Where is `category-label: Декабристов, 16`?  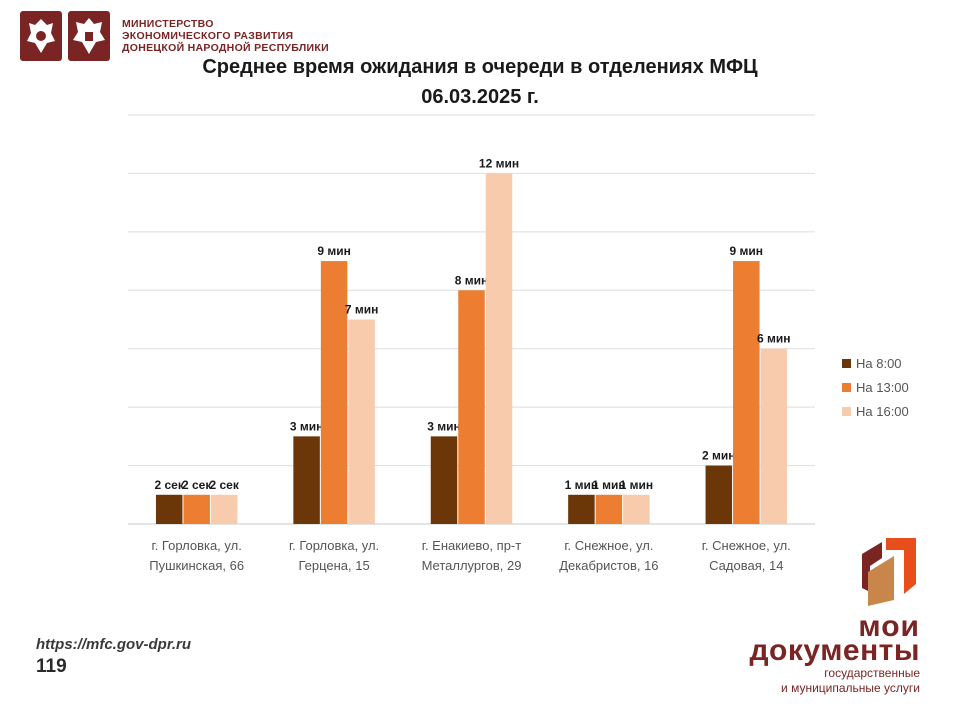 category-label: Декабристов, 16 is located at coordinates (608, 565).